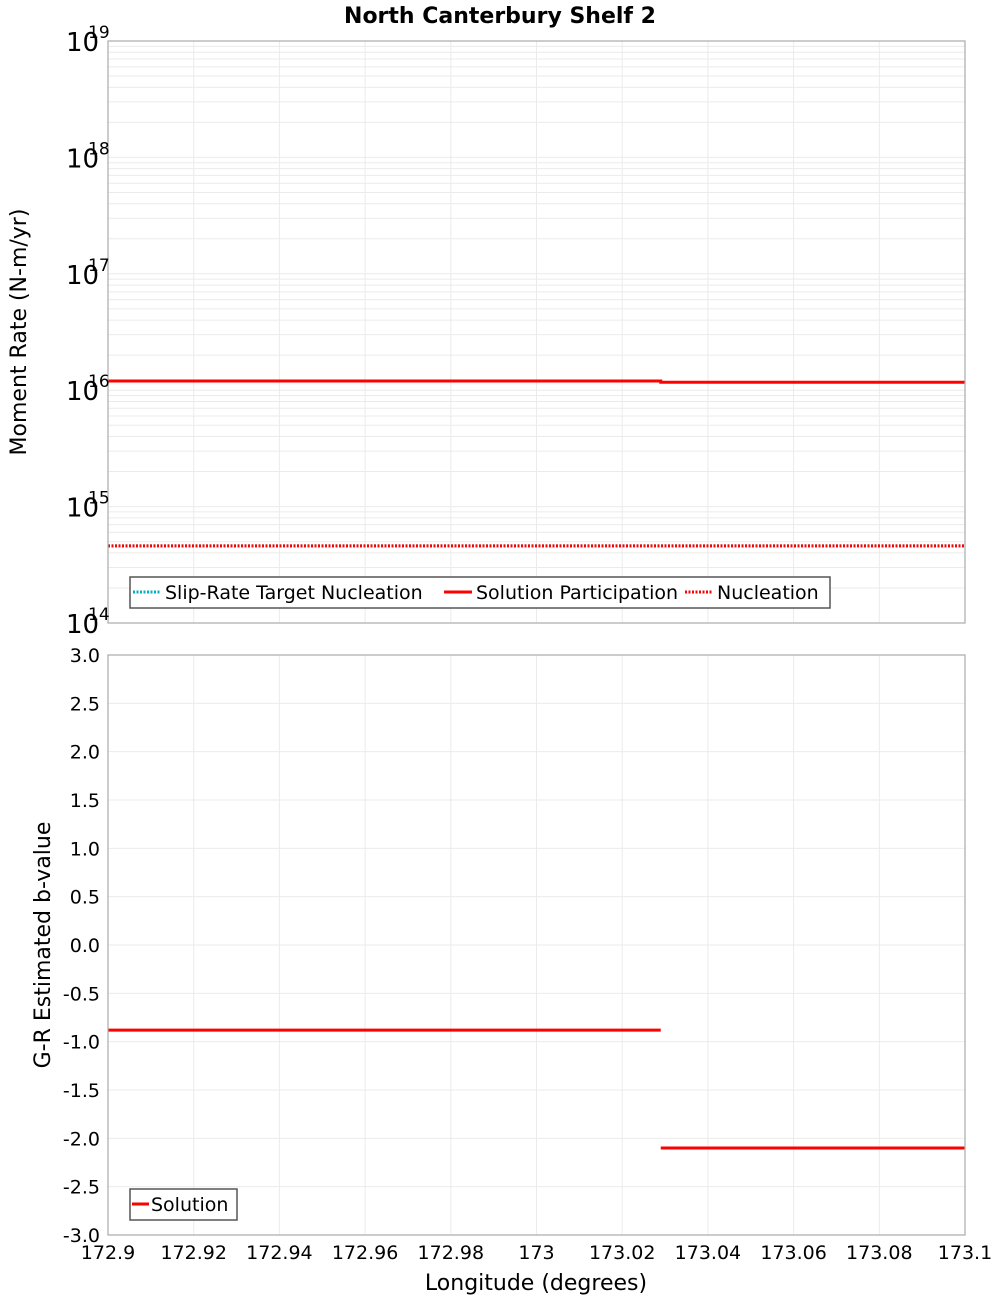 The width and height of the screenshot is (1000, 1304). What do you see at coordinates (99, 499) in the screenshot?
I see `svg-text: 15` at bounding box center [99, 499].